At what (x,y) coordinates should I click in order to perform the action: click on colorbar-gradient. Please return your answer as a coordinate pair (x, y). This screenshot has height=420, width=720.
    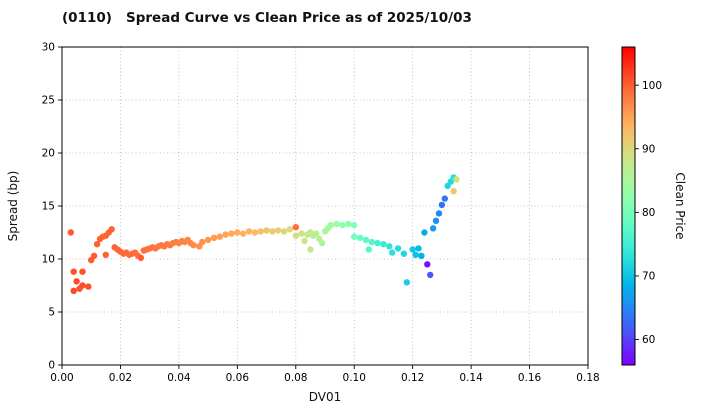
    Looking at the image, I should click on (628, 206).